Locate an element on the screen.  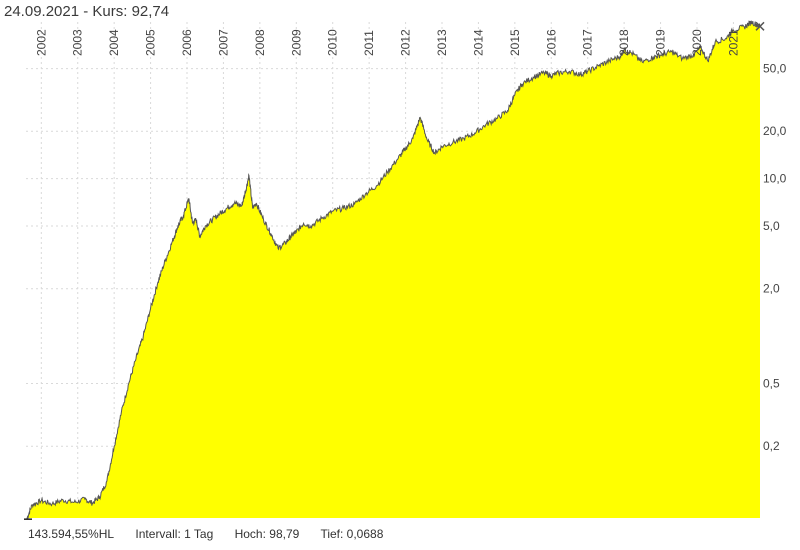
x-tick-label: 2021 is located at coordinates (733, 42).